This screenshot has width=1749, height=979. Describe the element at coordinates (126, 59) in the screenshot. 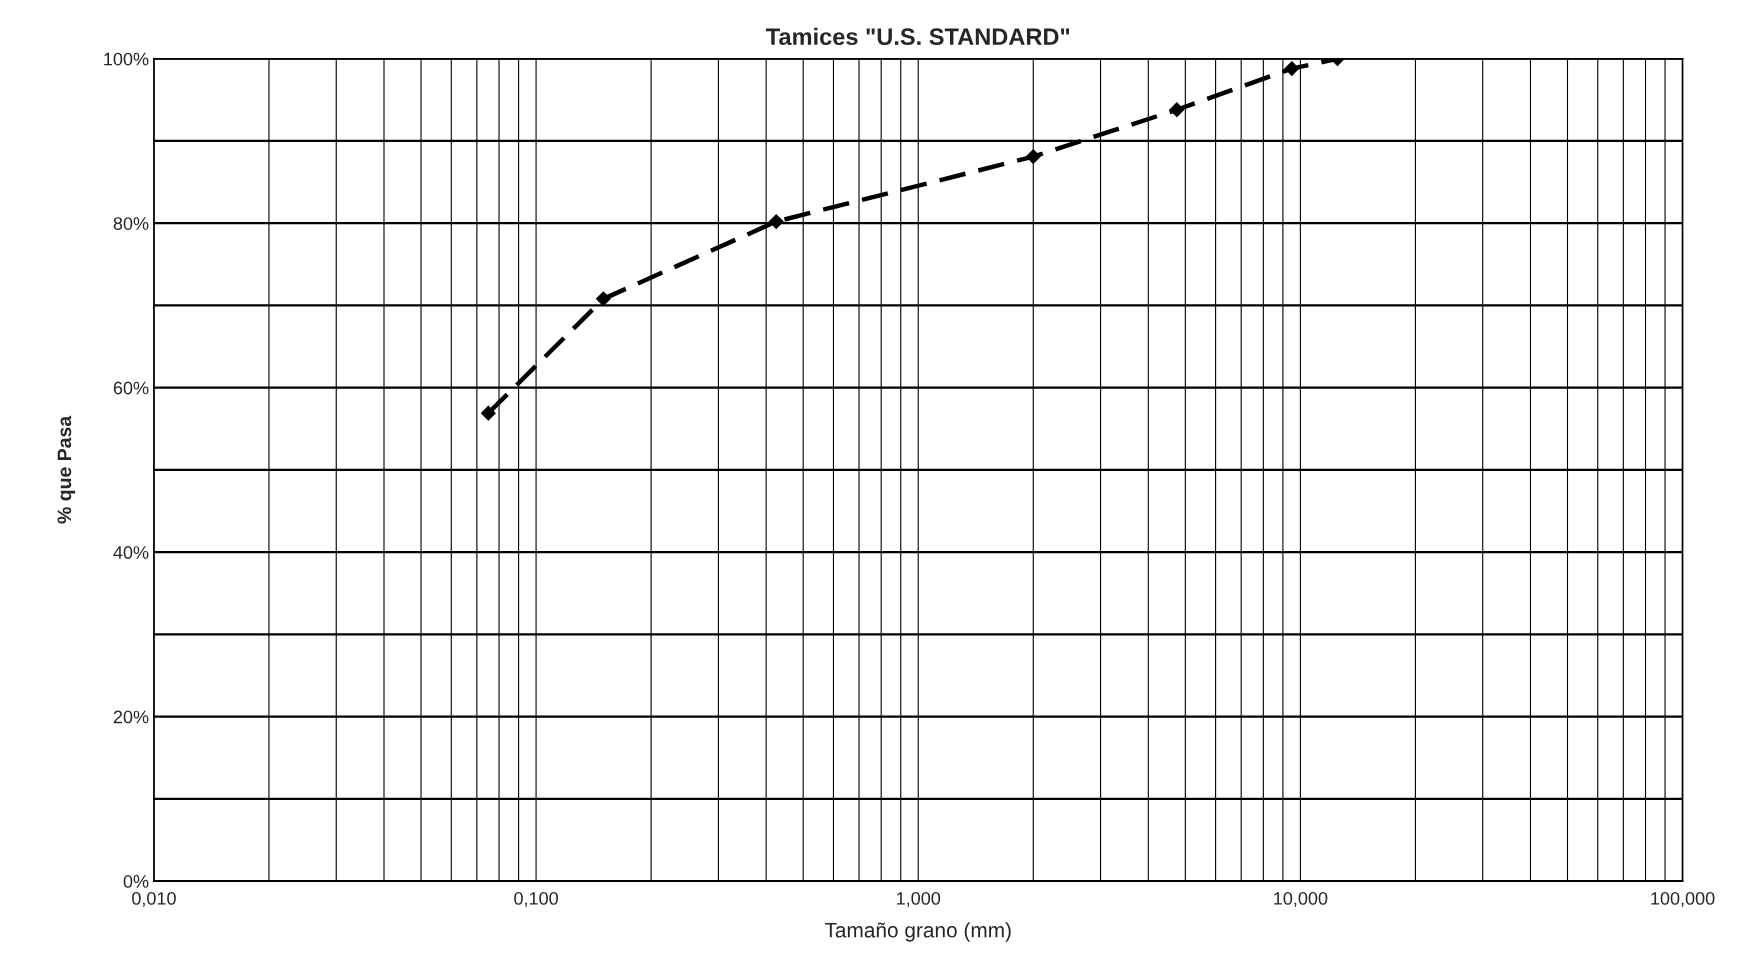

I see `y-tick-label: 100%` at that location.